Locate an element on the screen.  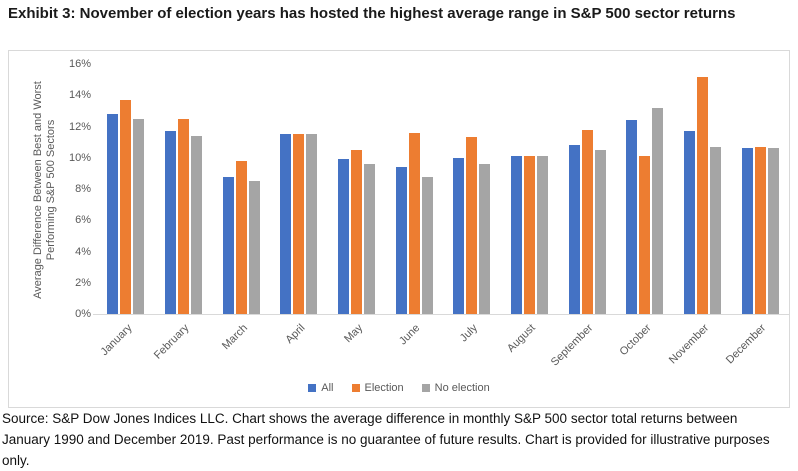
bar-election-october is located at coordinates (645, 235).